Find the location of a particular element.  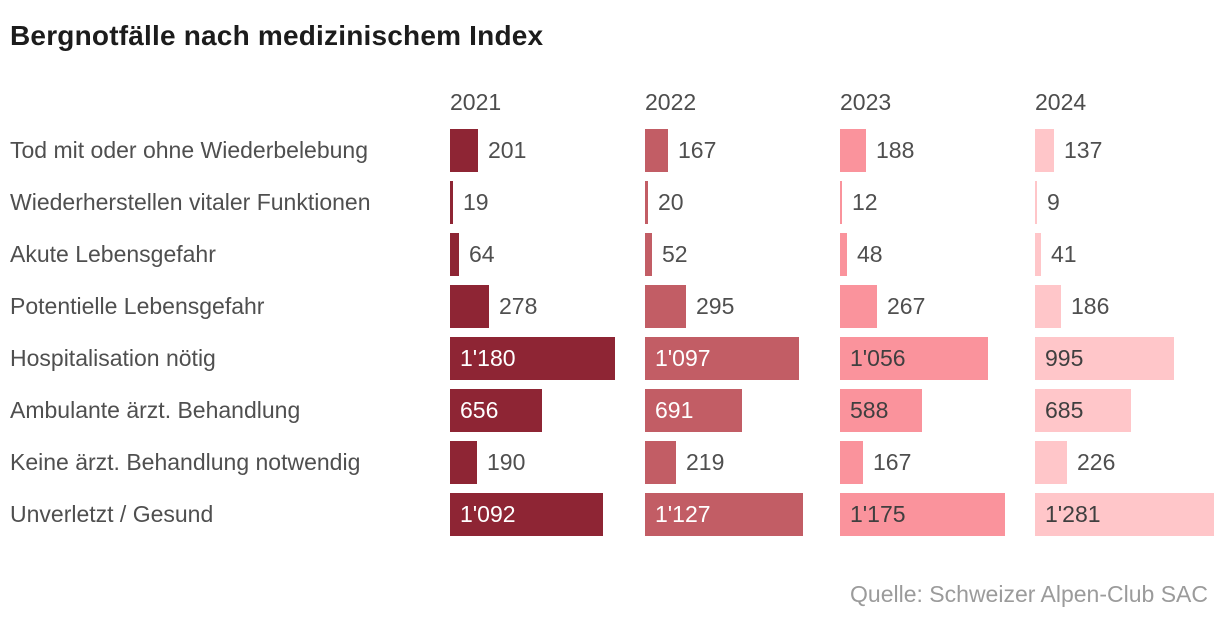

bar-cell: 1'175 is located at coordinates (937, 514).